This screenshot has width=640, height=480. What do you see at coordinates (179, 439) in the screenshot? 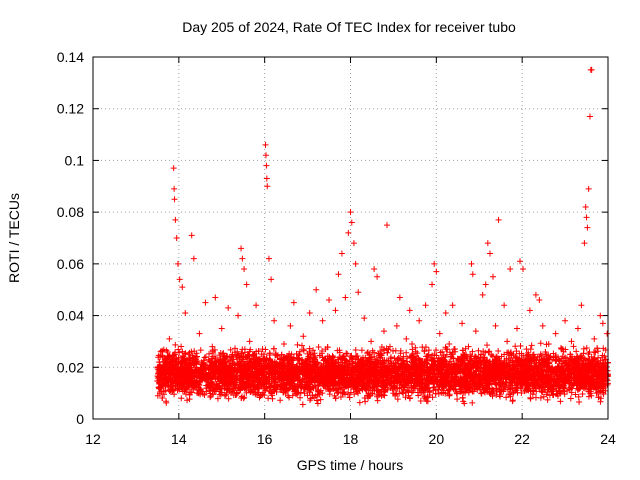
I see `x-tick-label: 14` at bounding box center [179, 439].